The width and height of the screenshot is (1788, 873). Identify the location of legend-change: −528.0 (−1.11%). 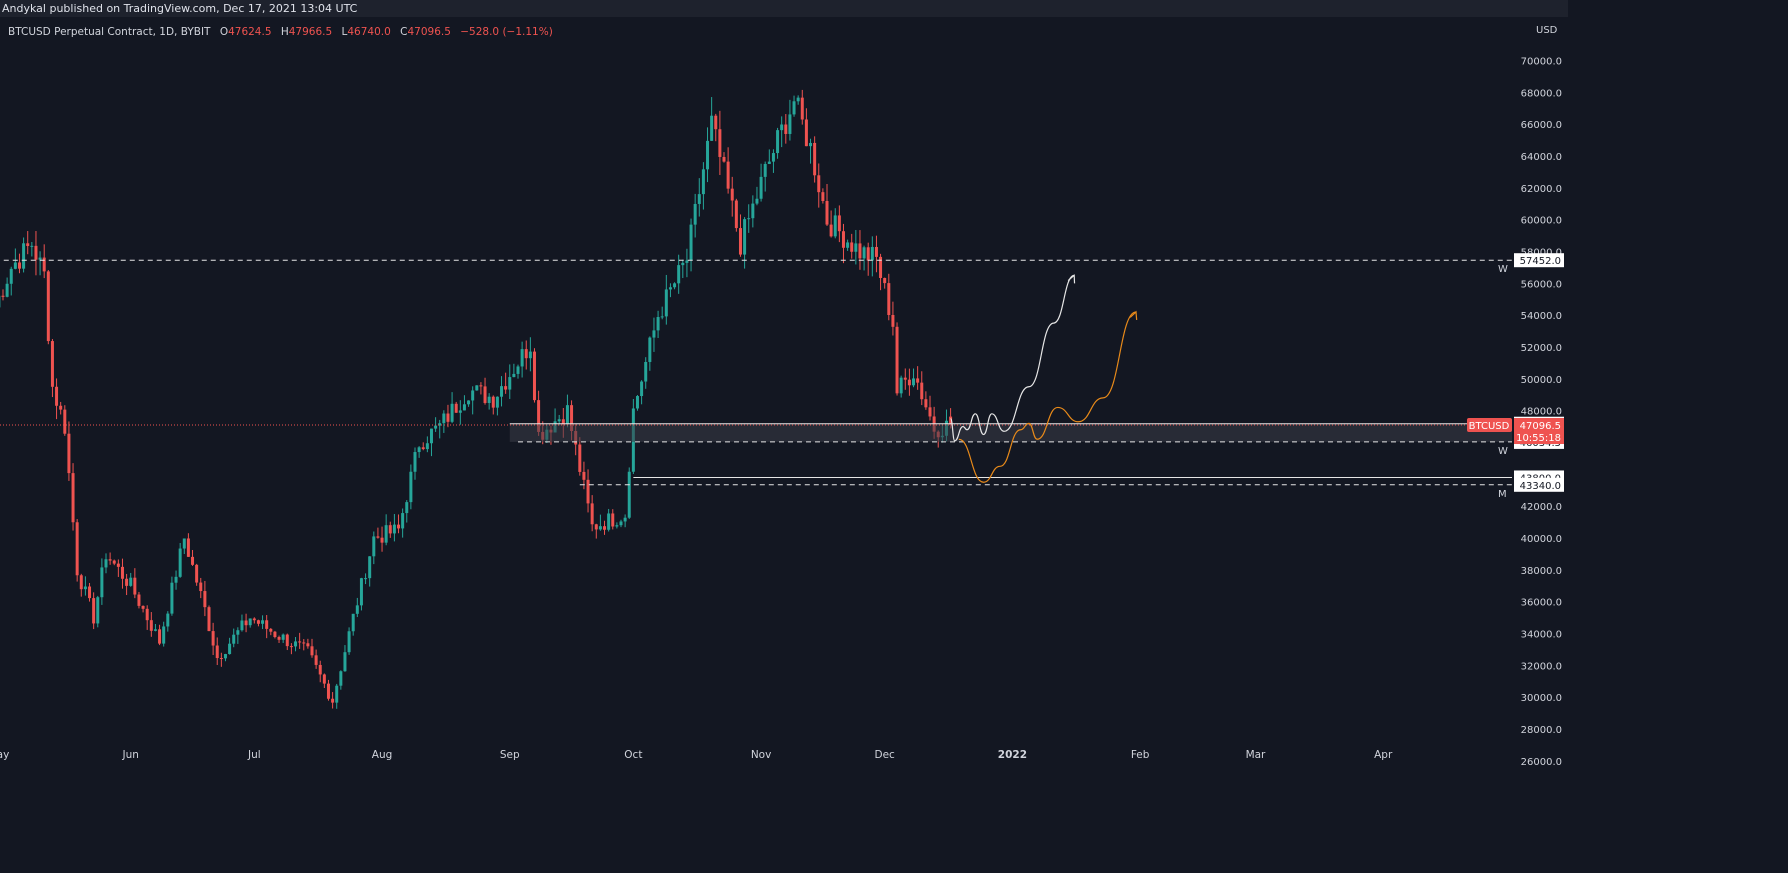
(506, 32).